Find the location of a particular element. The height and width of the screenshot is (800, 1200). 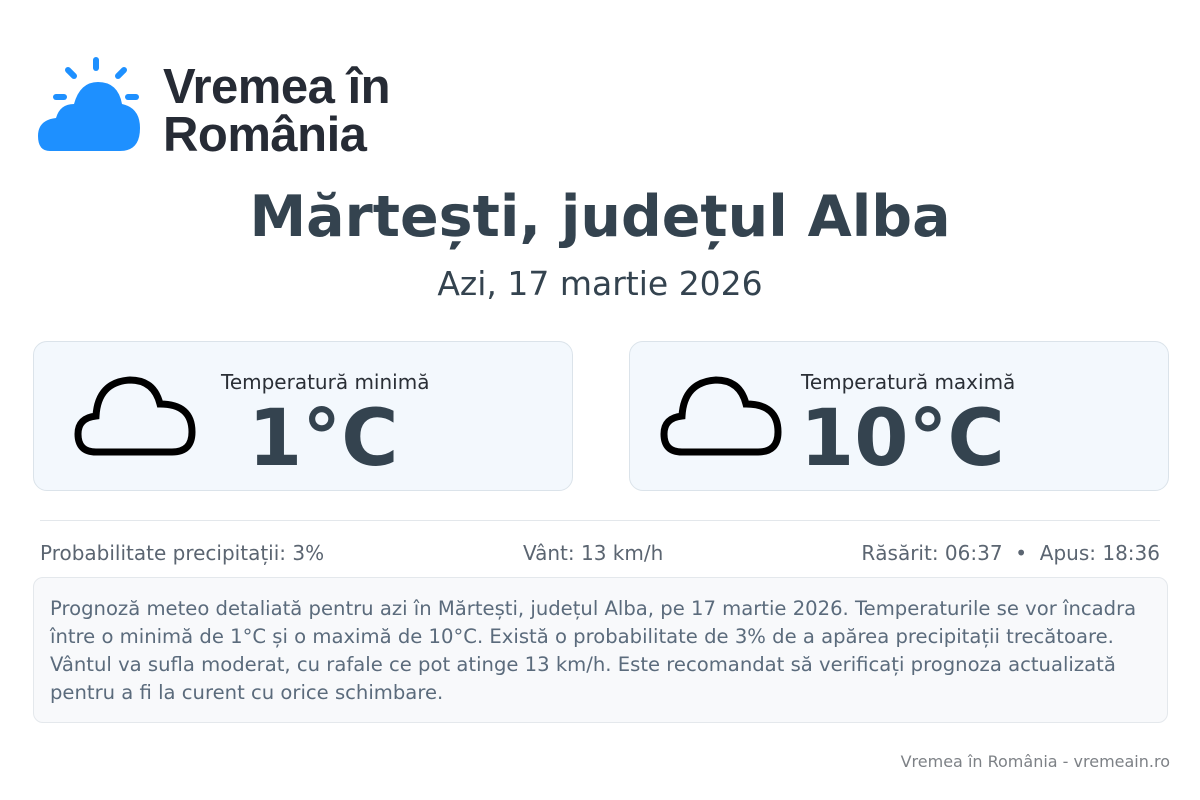

sunrise-sunset-info: Răsărit: 06:37 • Apus: 18:36 is located at coordinates (1010, 553).